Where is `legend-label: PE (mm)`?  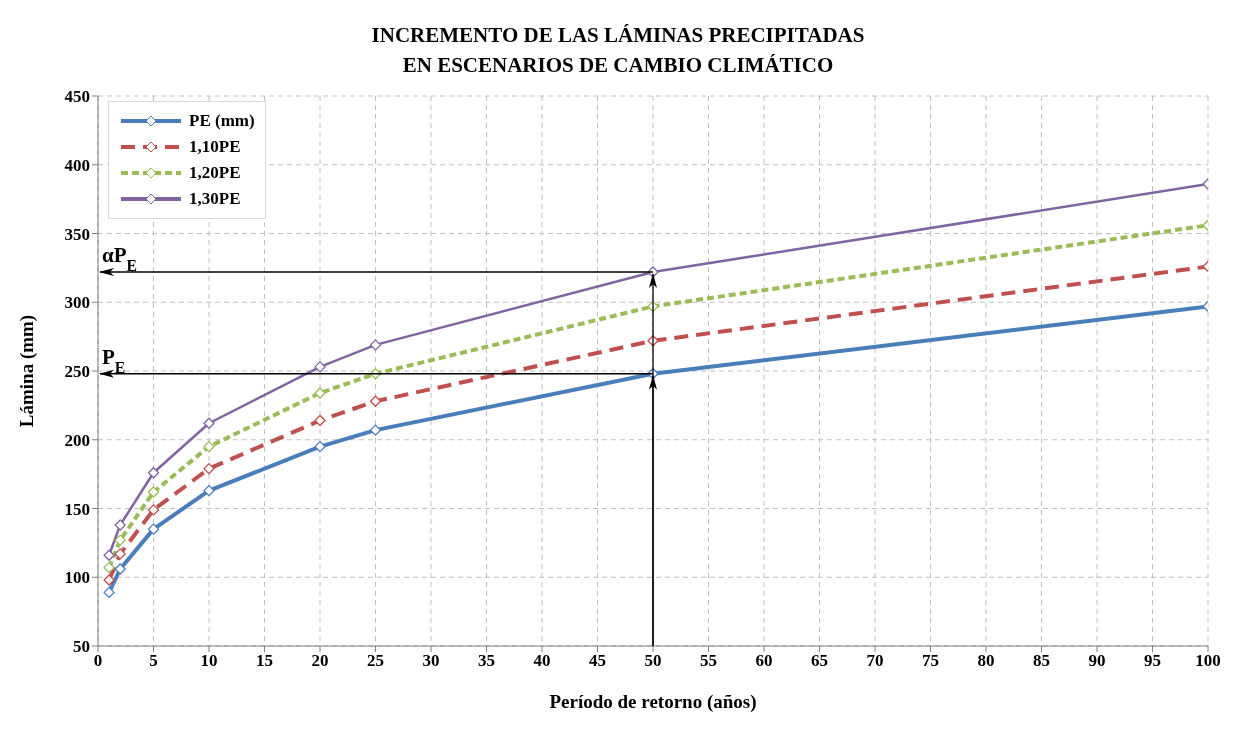 legend-label: PE (mm) is located at coordinates (222, 121).